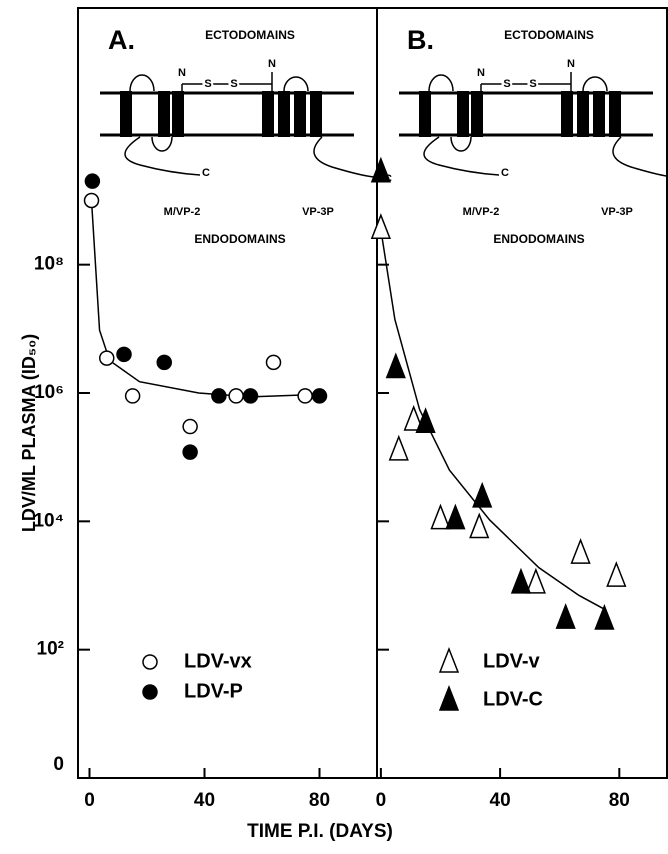 The image size is (668, 854). What do you see at coordinates (513, 699) in the screenshot?
I see `legend-label: LDV-C` at bounding box center [513, 699].